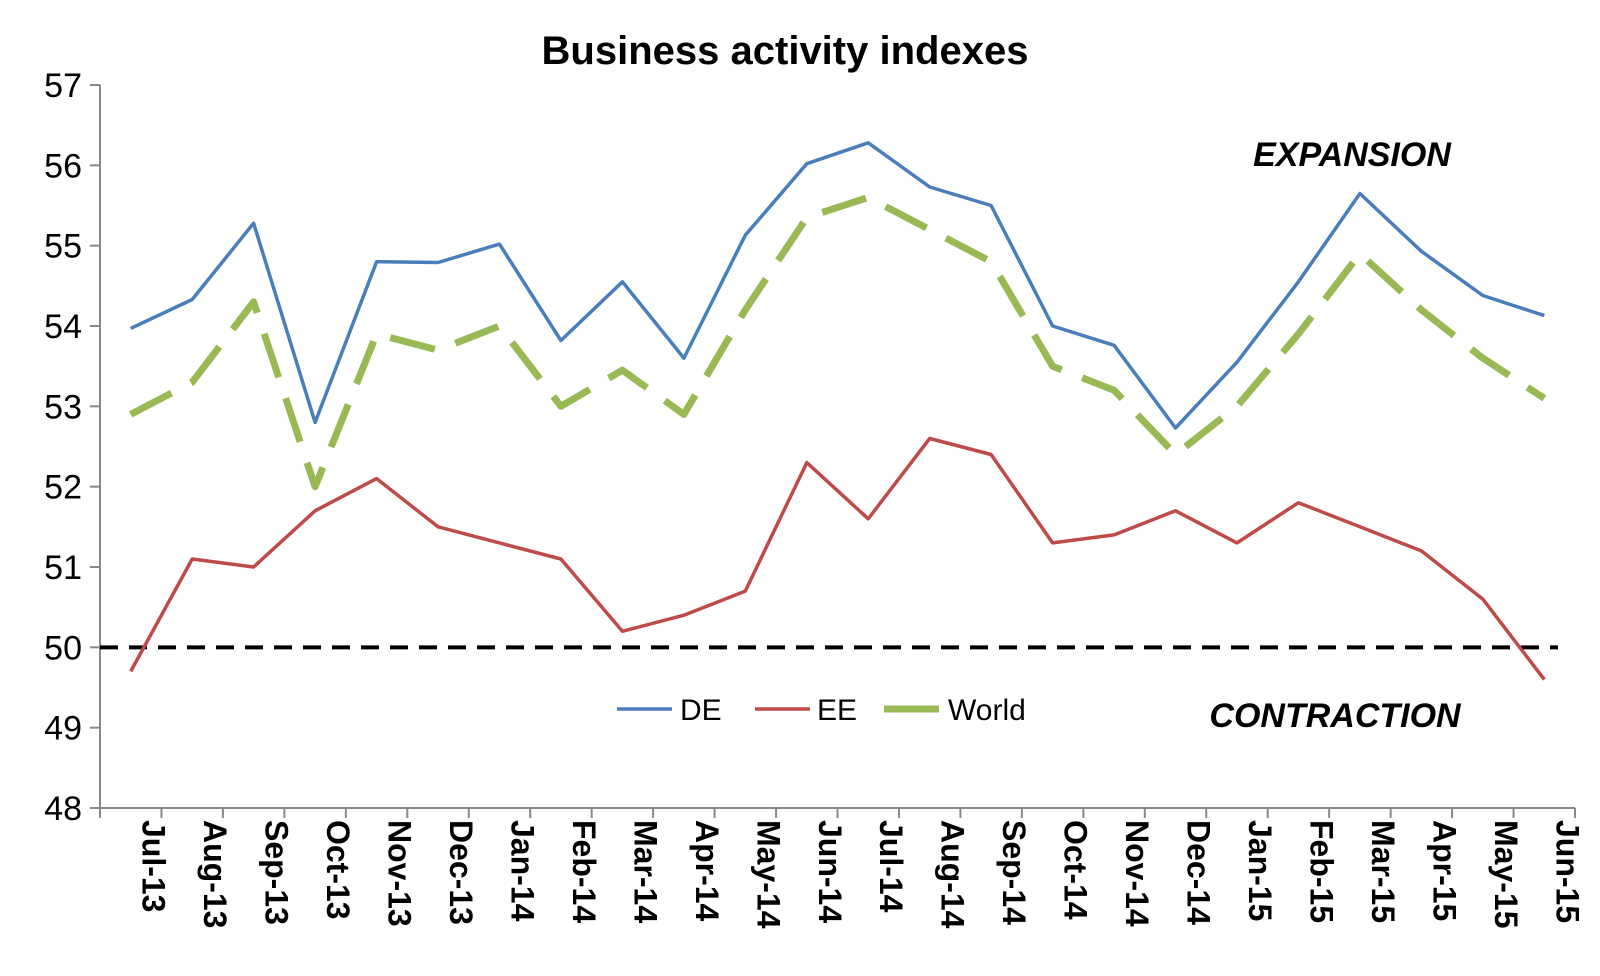 This screenshot has width=1600, height=976. What do you see at coordinates (1260, 870) in the screenshot?
I see `x-tick-label: Jan-15` at bounding box center [1260, 870].